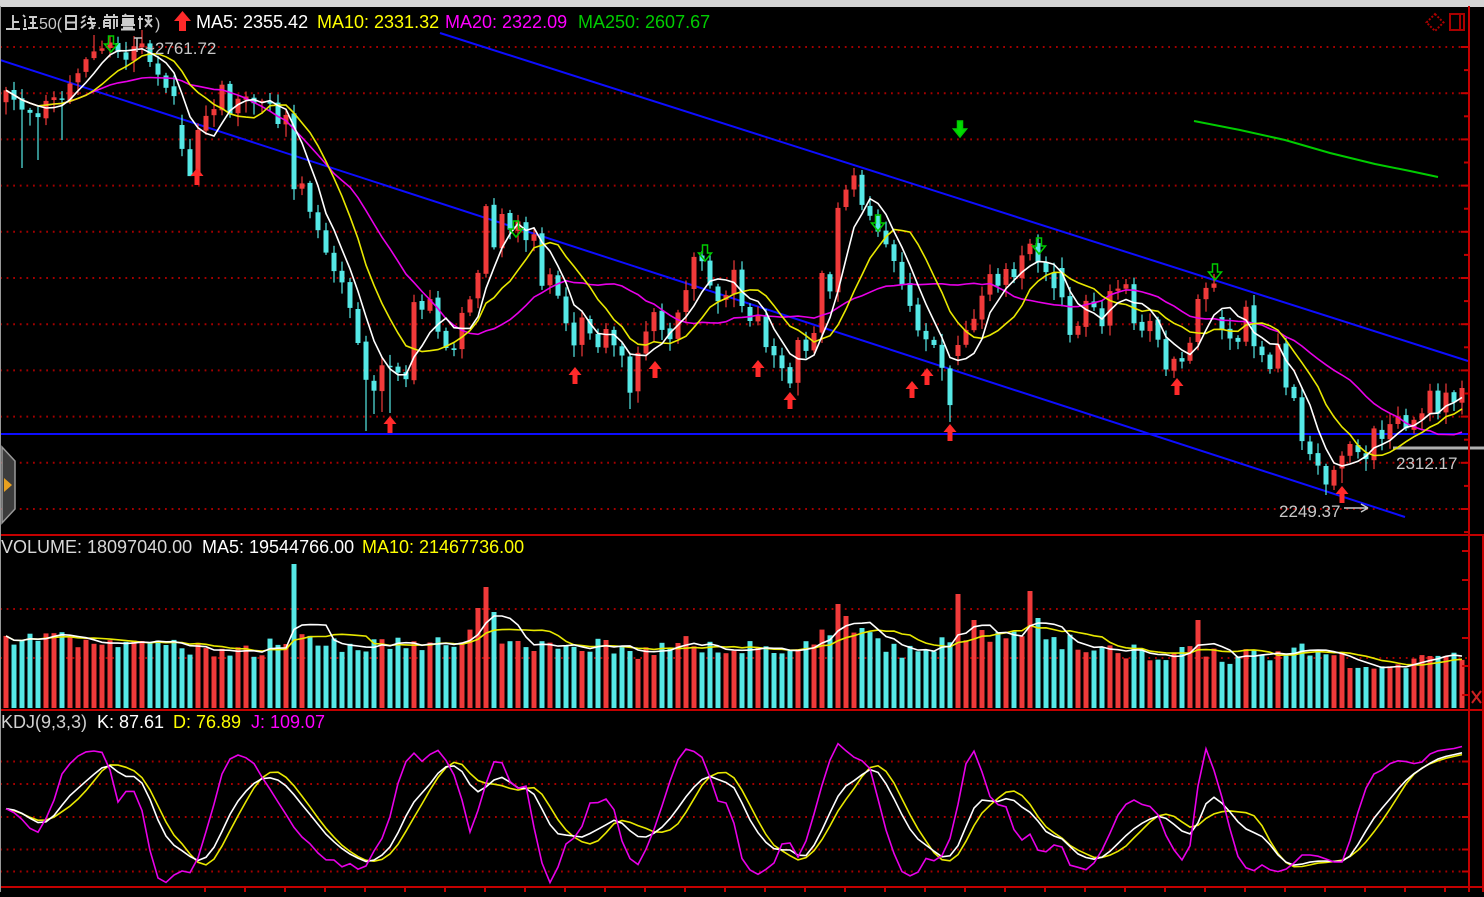 The image size is (1484, 897). Describe the element at coordinates (130, 722) in the screenshot. I see `svg-text: K: 87.61` at that location.